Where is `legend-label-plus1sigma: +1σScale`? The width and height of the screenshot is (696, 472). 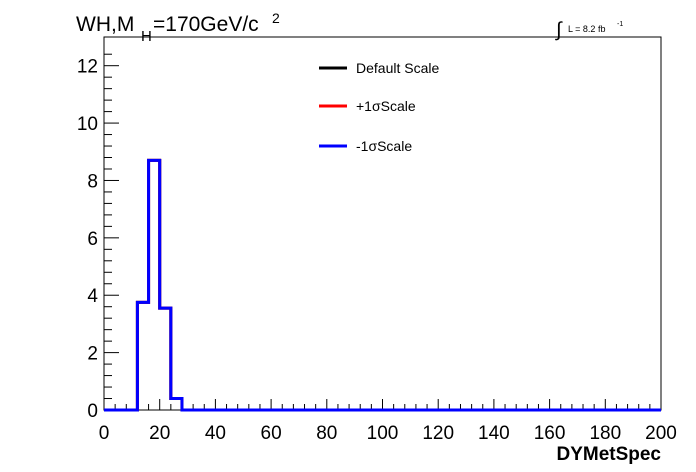 legend-label-plus1sigma: +1σScale is located at coordinates (386, 106).